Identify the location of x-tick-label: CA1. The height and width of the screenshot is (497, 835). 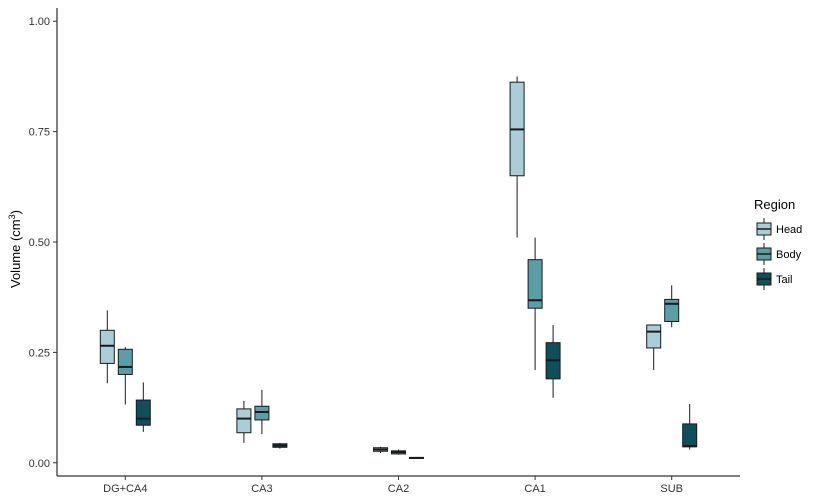
(534, 489).